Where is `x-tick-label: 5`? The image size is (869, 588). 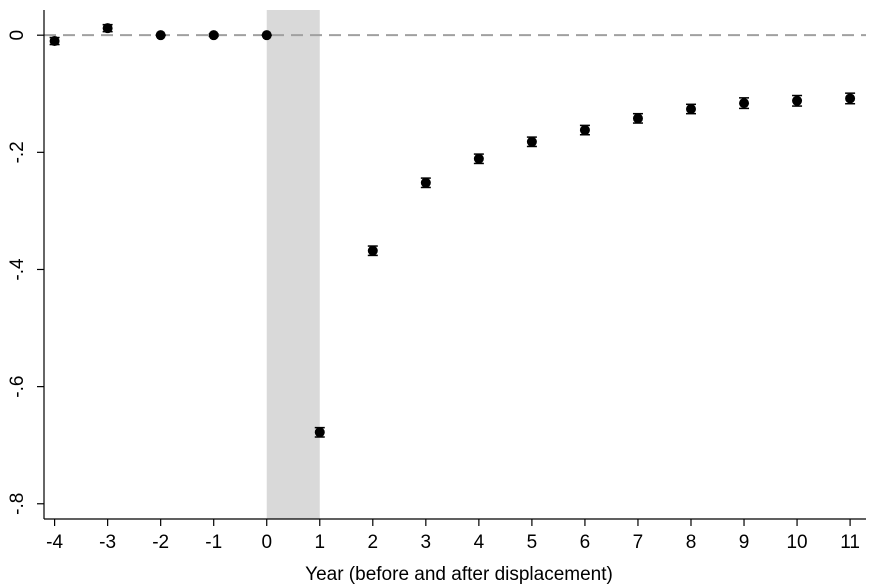
x-tick-label: 5 is located at coordinates (532, 542).